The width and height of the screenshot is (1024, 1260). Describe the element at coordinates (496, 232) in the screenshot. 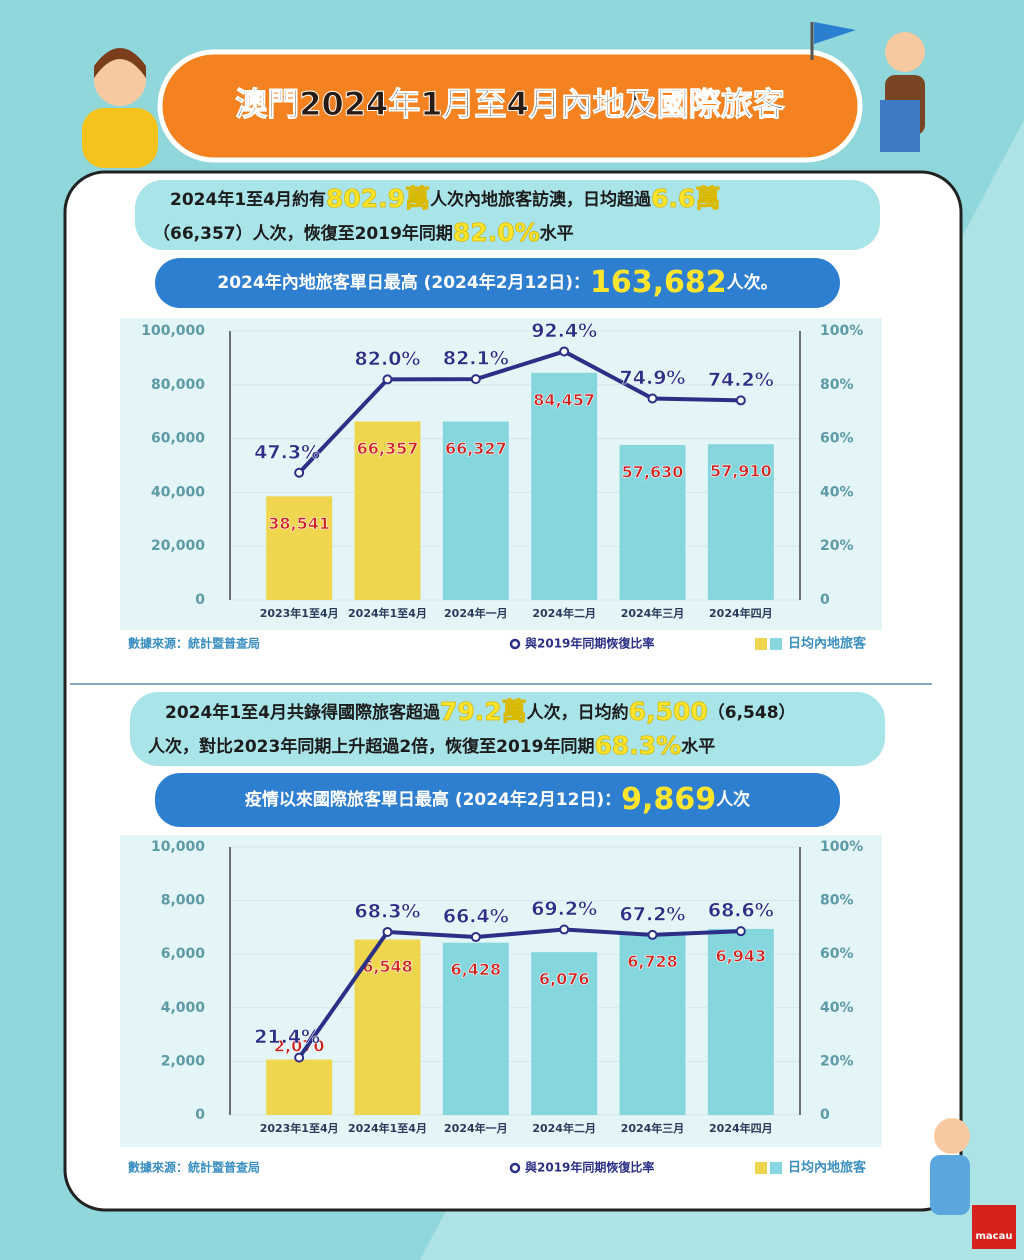

I see `summary-highlight: 82.0%` at that location.